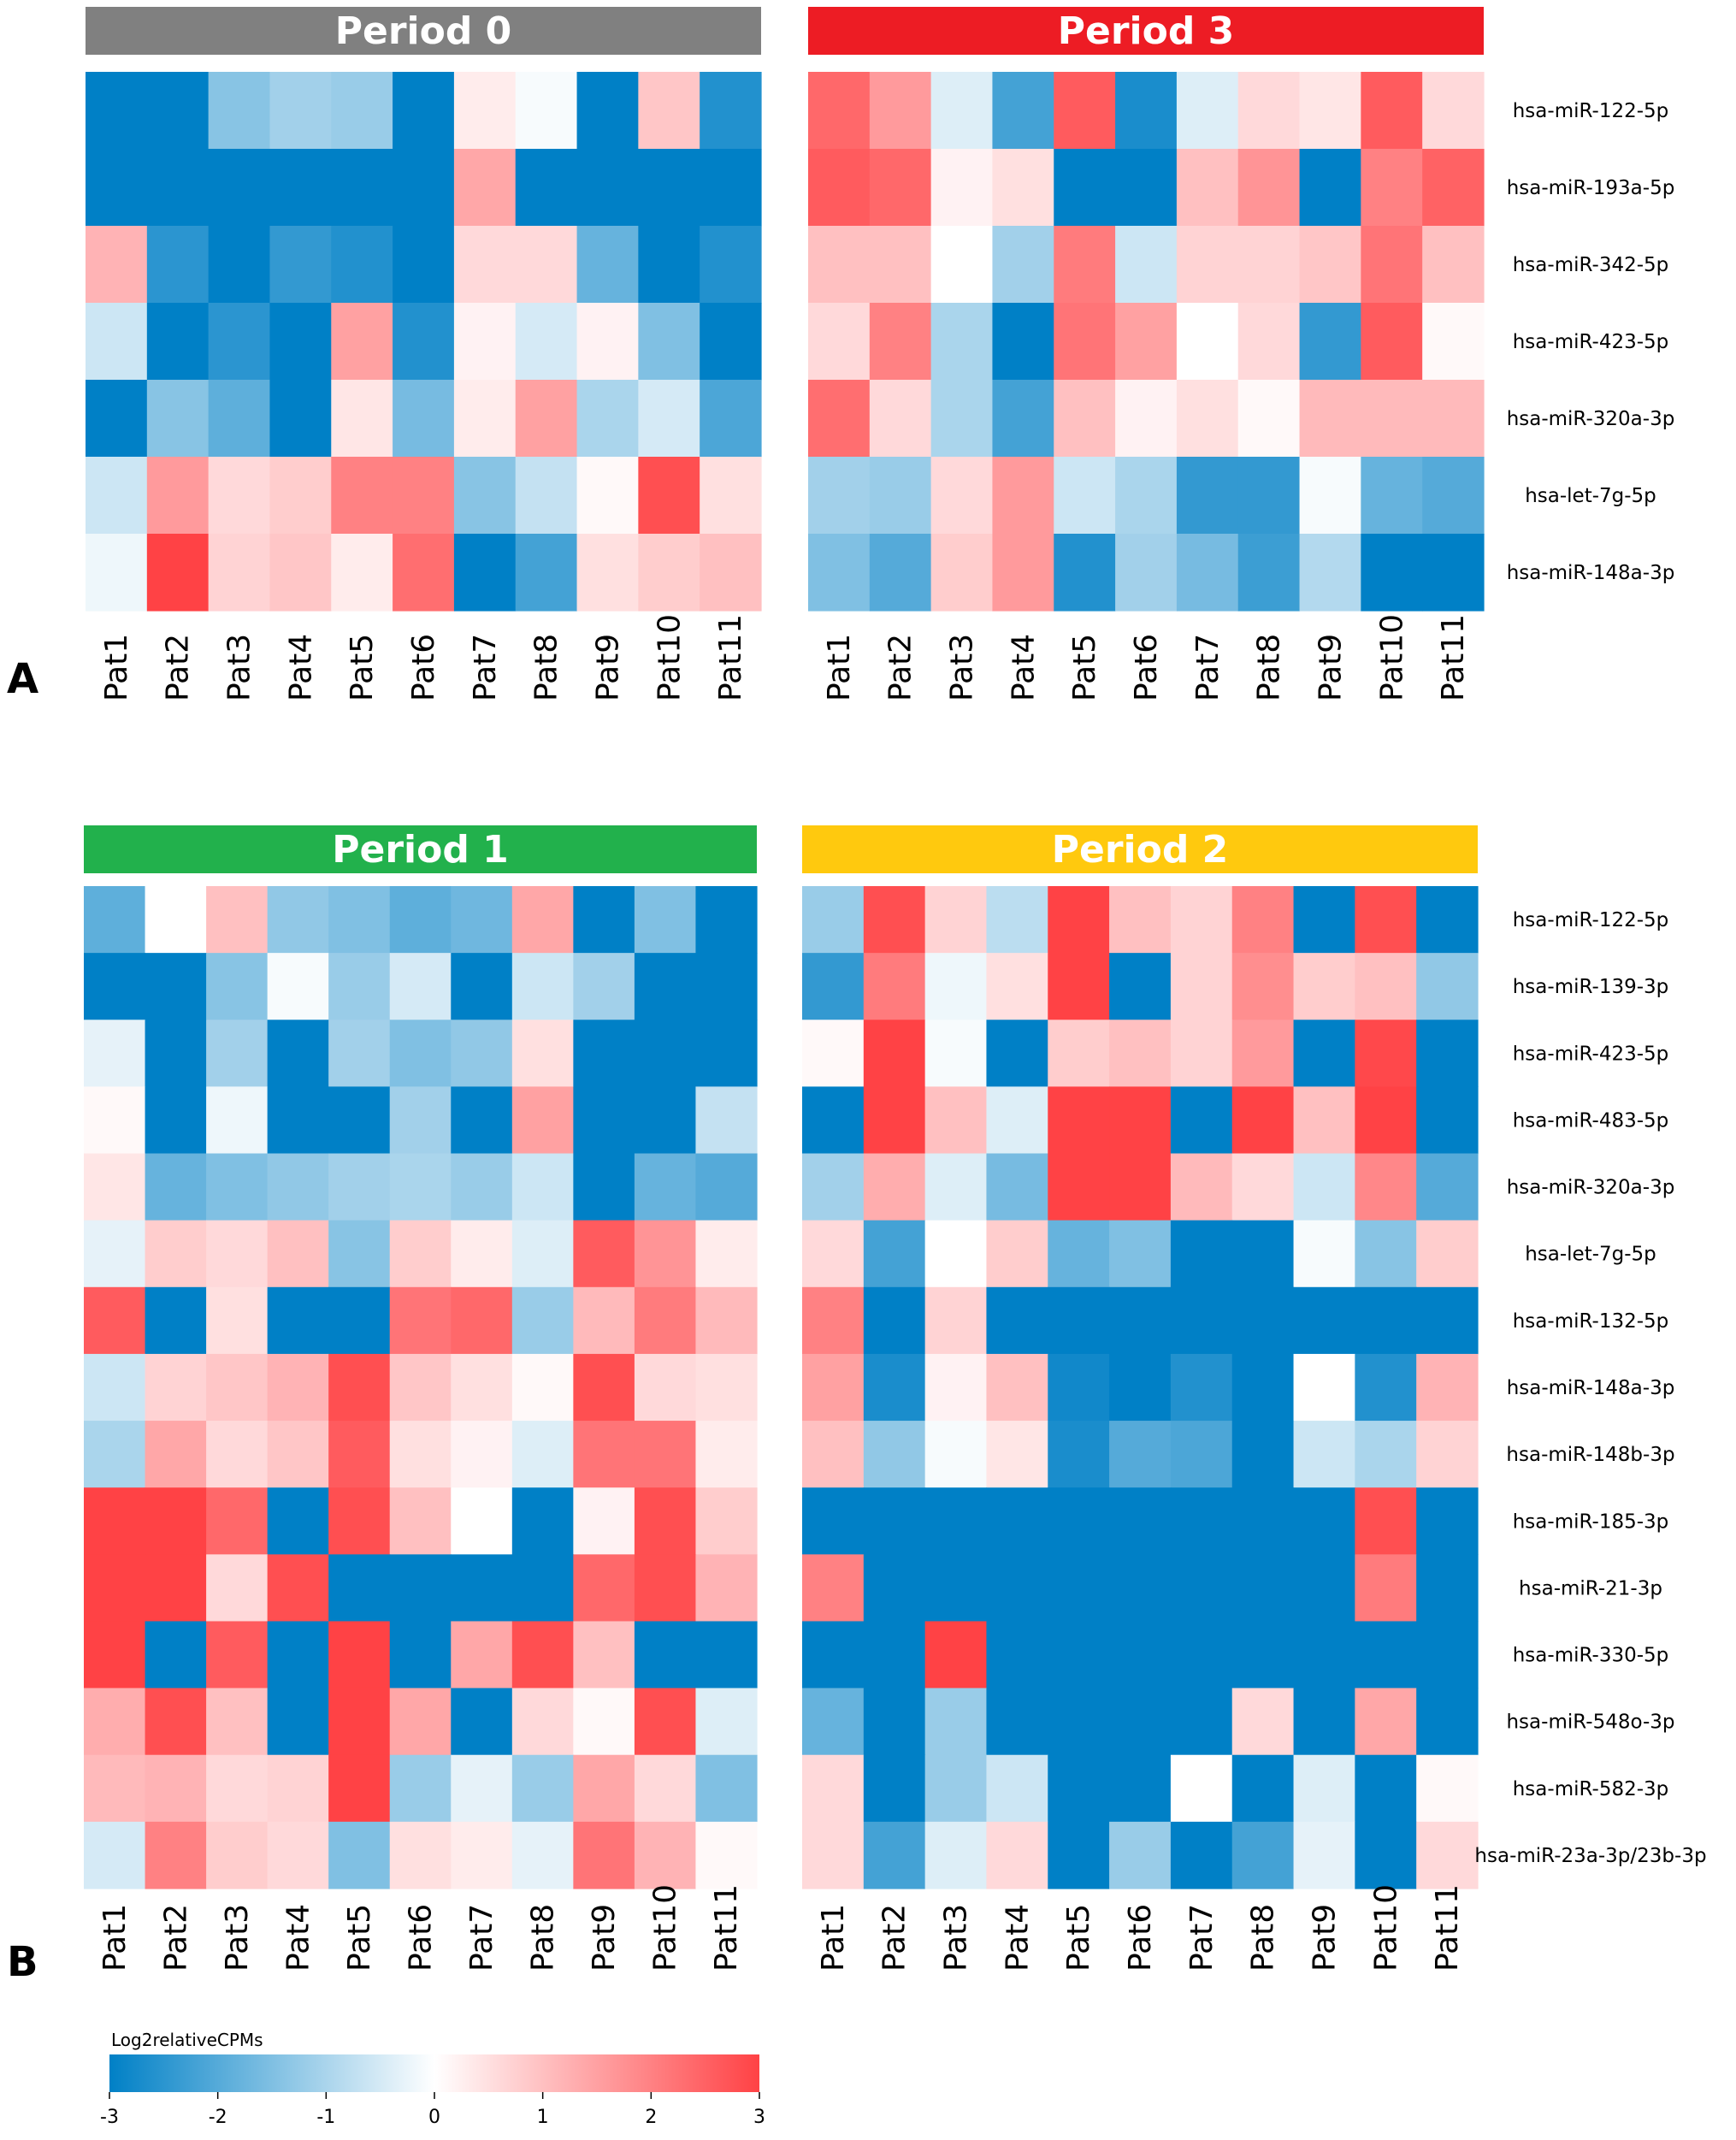  Describe the element at coordinates (1590, 1455) in the screenshot. I see `row-label: hsa-miR-148b-3p` at that location.